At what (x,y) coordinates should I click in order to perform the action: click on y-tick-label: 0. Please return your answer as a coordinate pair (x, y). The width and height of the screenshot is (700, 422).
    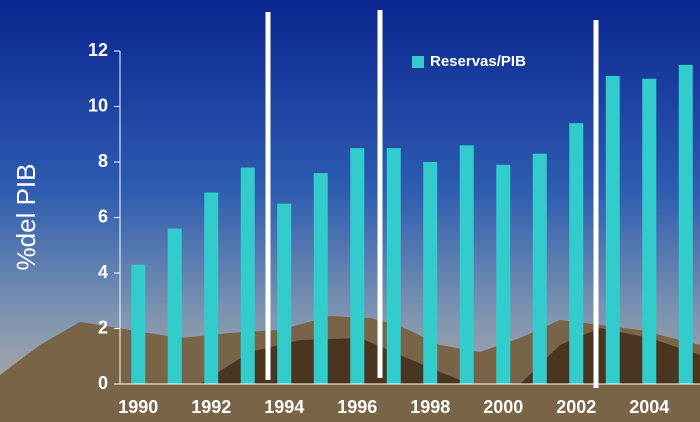
    Looking at the image, I should click on (103, 383).